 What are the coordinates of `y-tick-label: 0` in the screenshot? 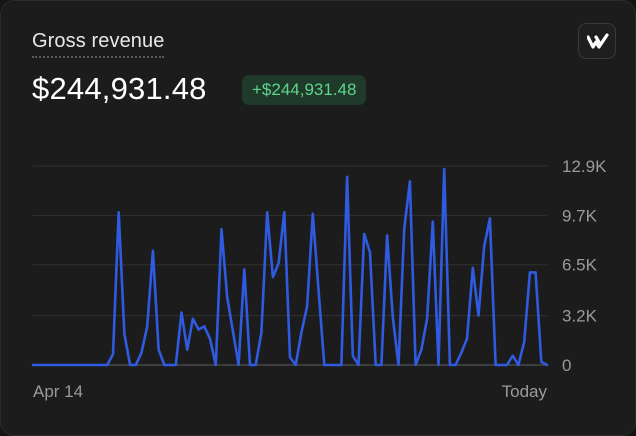 It's located at (566, 365).